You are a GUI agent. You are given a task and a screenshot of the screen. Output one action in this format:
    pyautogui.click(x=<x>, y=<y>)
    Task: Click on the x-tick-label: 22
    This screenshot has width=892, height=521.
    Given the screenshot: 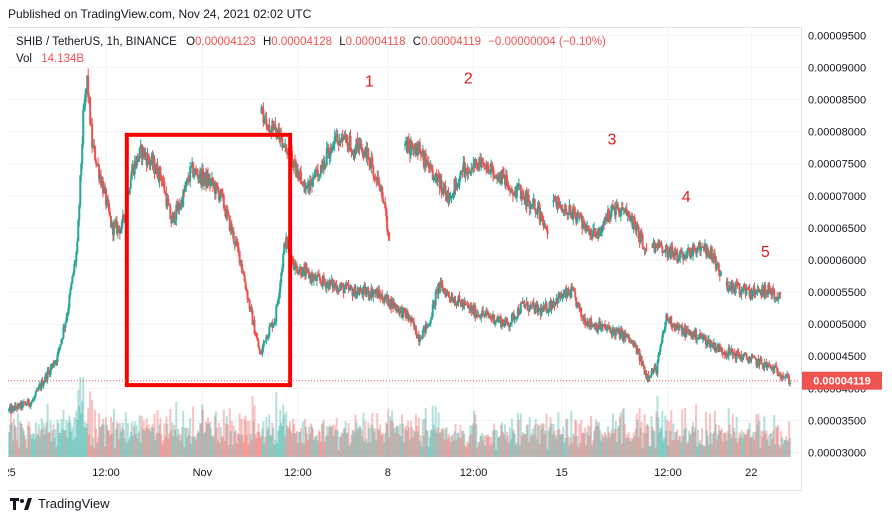 What is the action you would take?
    pyautogui.click(x=751, y=473)
    